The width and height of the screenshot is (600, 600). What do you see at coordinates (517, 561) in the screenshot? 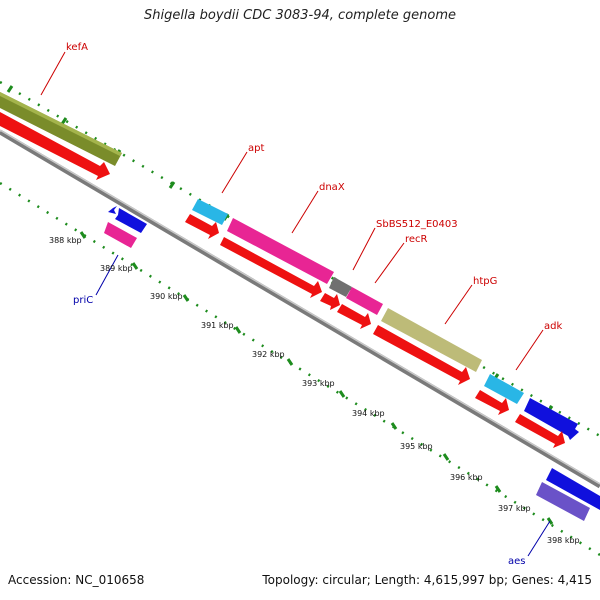
I see `label-aes: aes` at bounding box center [517, 561].